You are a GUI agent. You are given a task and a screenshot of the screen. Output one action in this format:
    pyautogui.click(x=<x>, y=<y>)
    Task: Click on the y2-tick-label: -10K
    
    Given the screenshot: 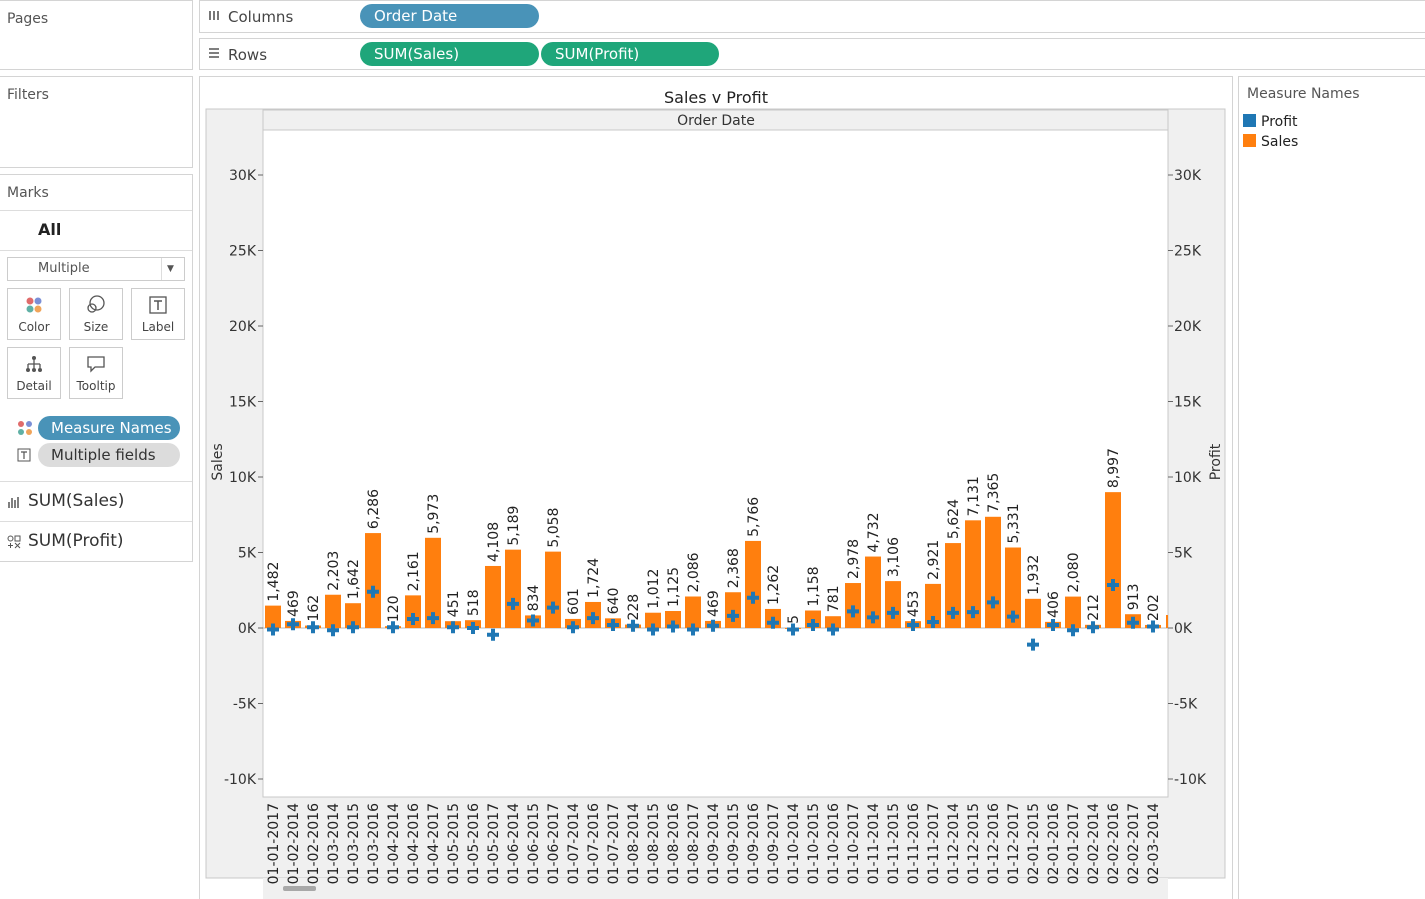 What is the action you would take?
    pyautogui.click(x=1190, y=780)
    